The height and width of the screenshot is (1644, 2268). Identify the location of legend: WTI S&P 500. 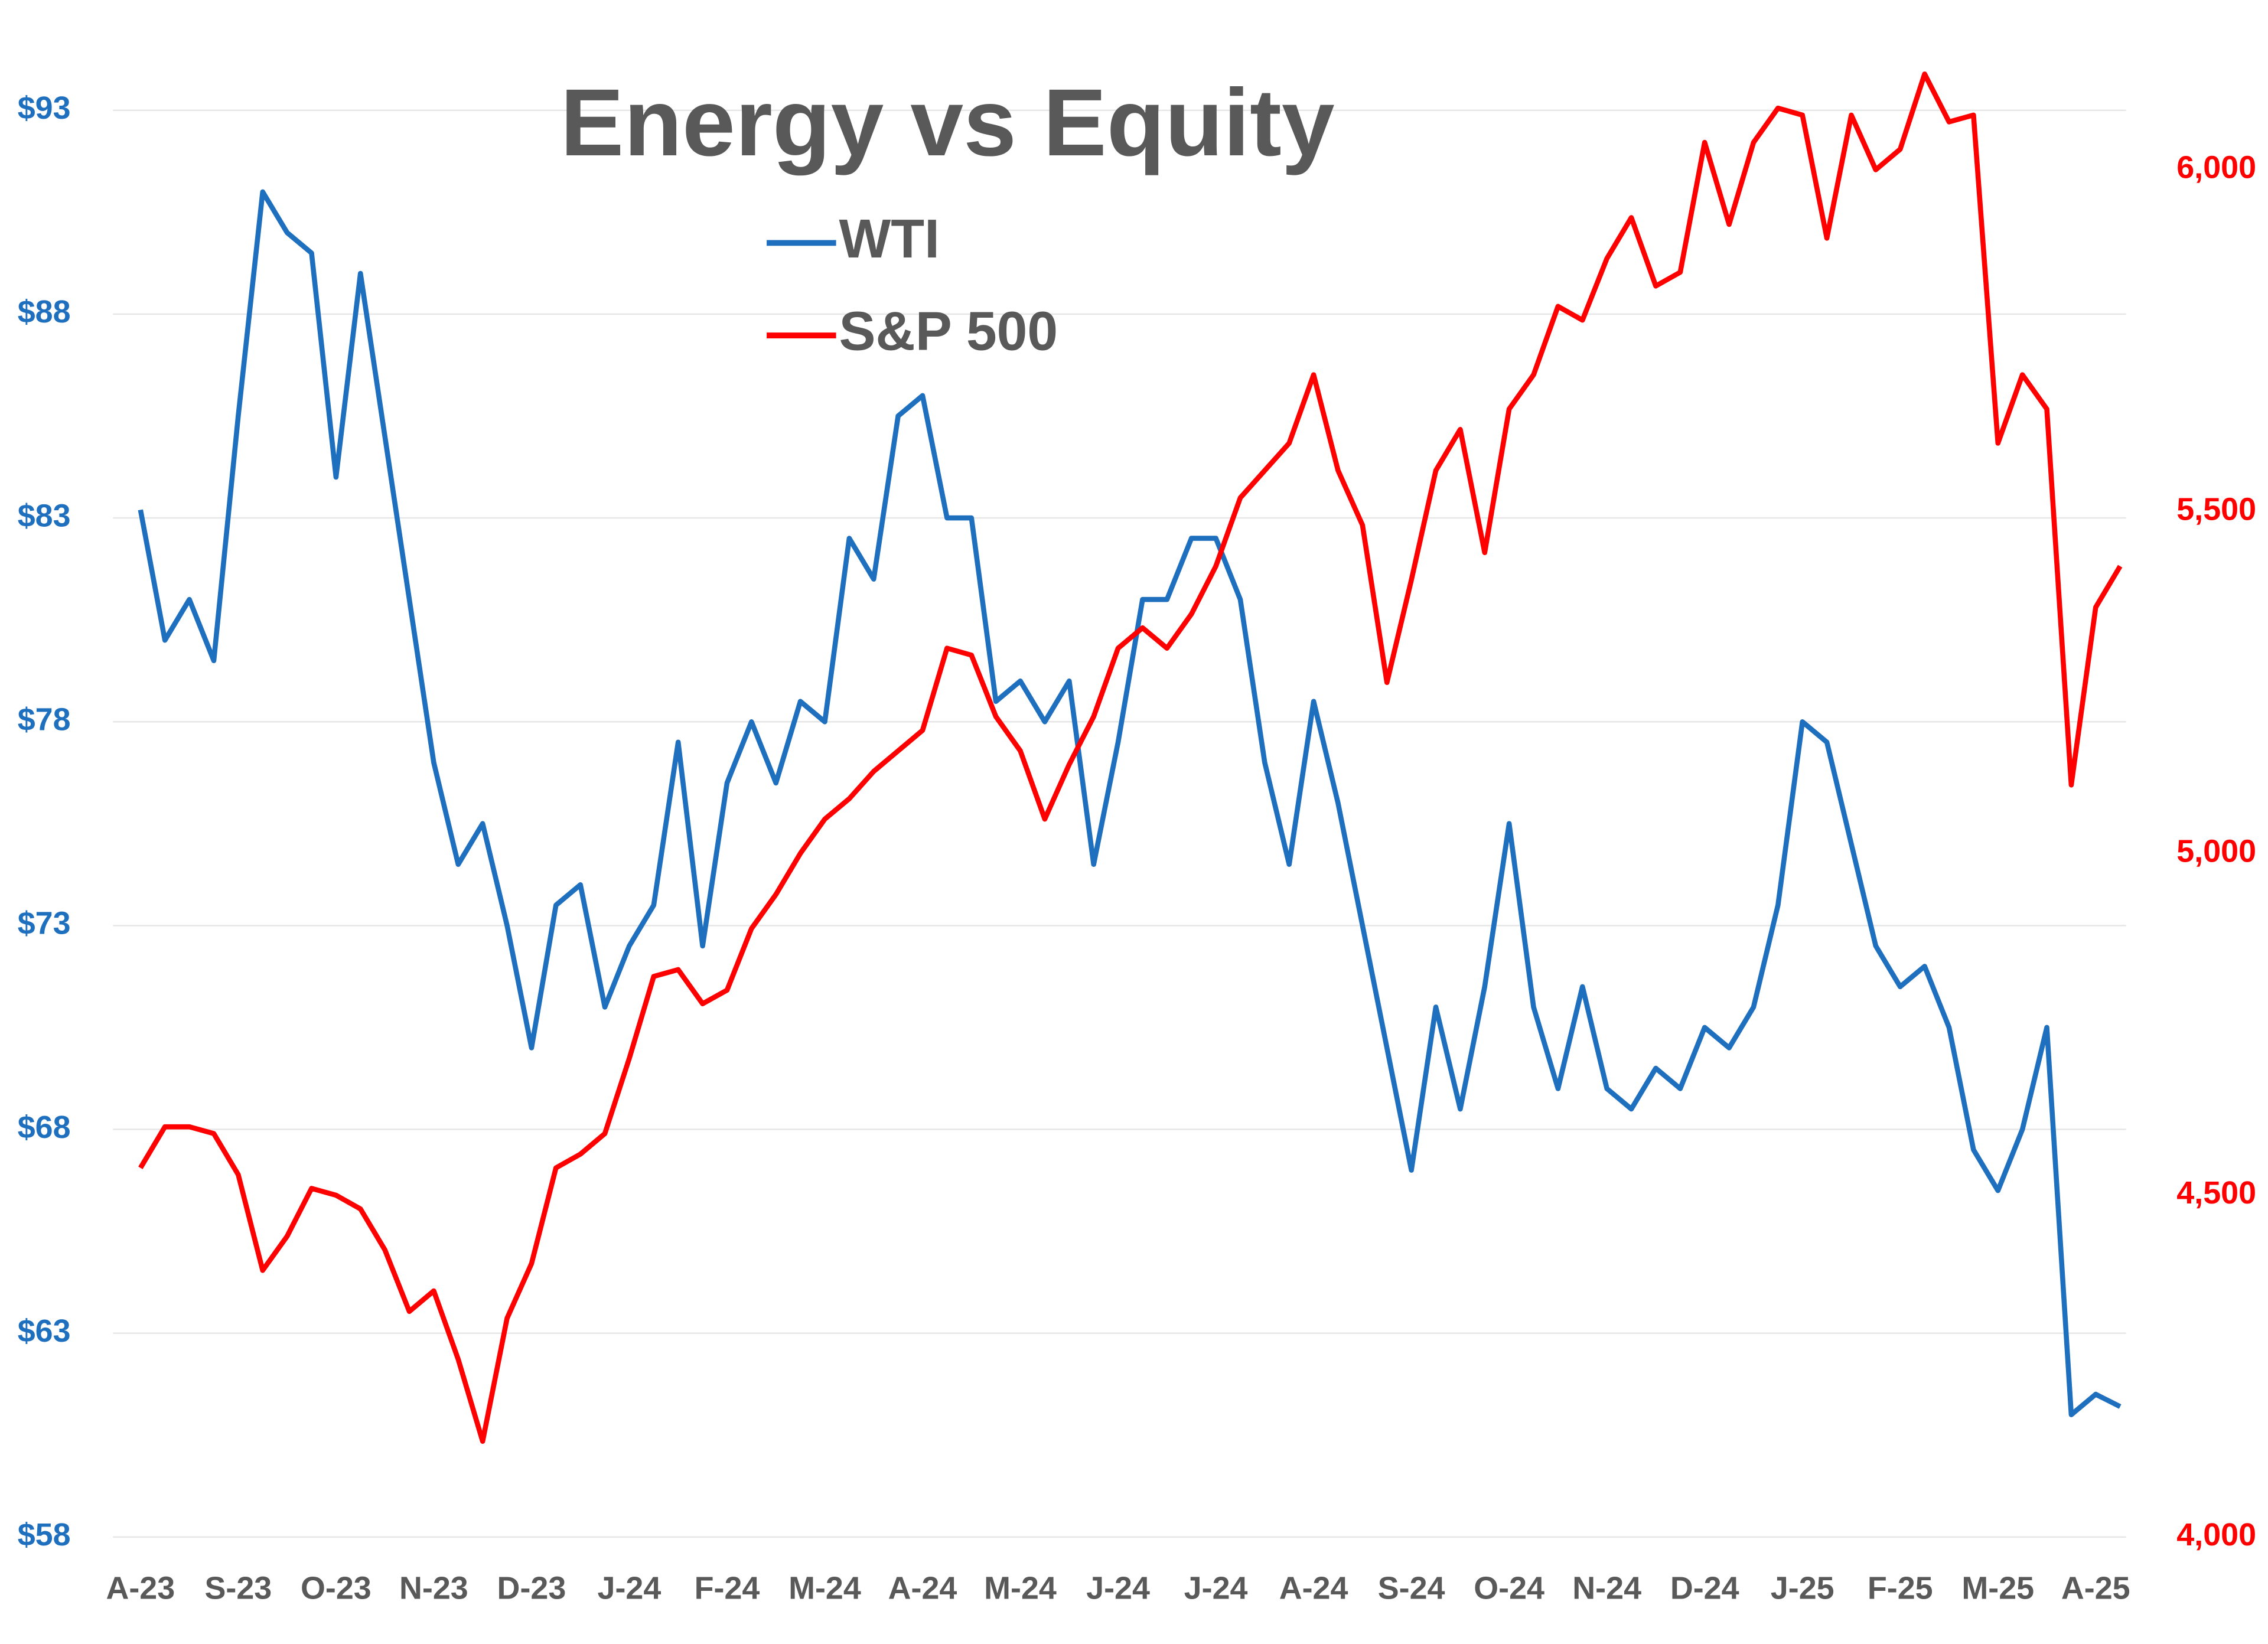
(912, 285).